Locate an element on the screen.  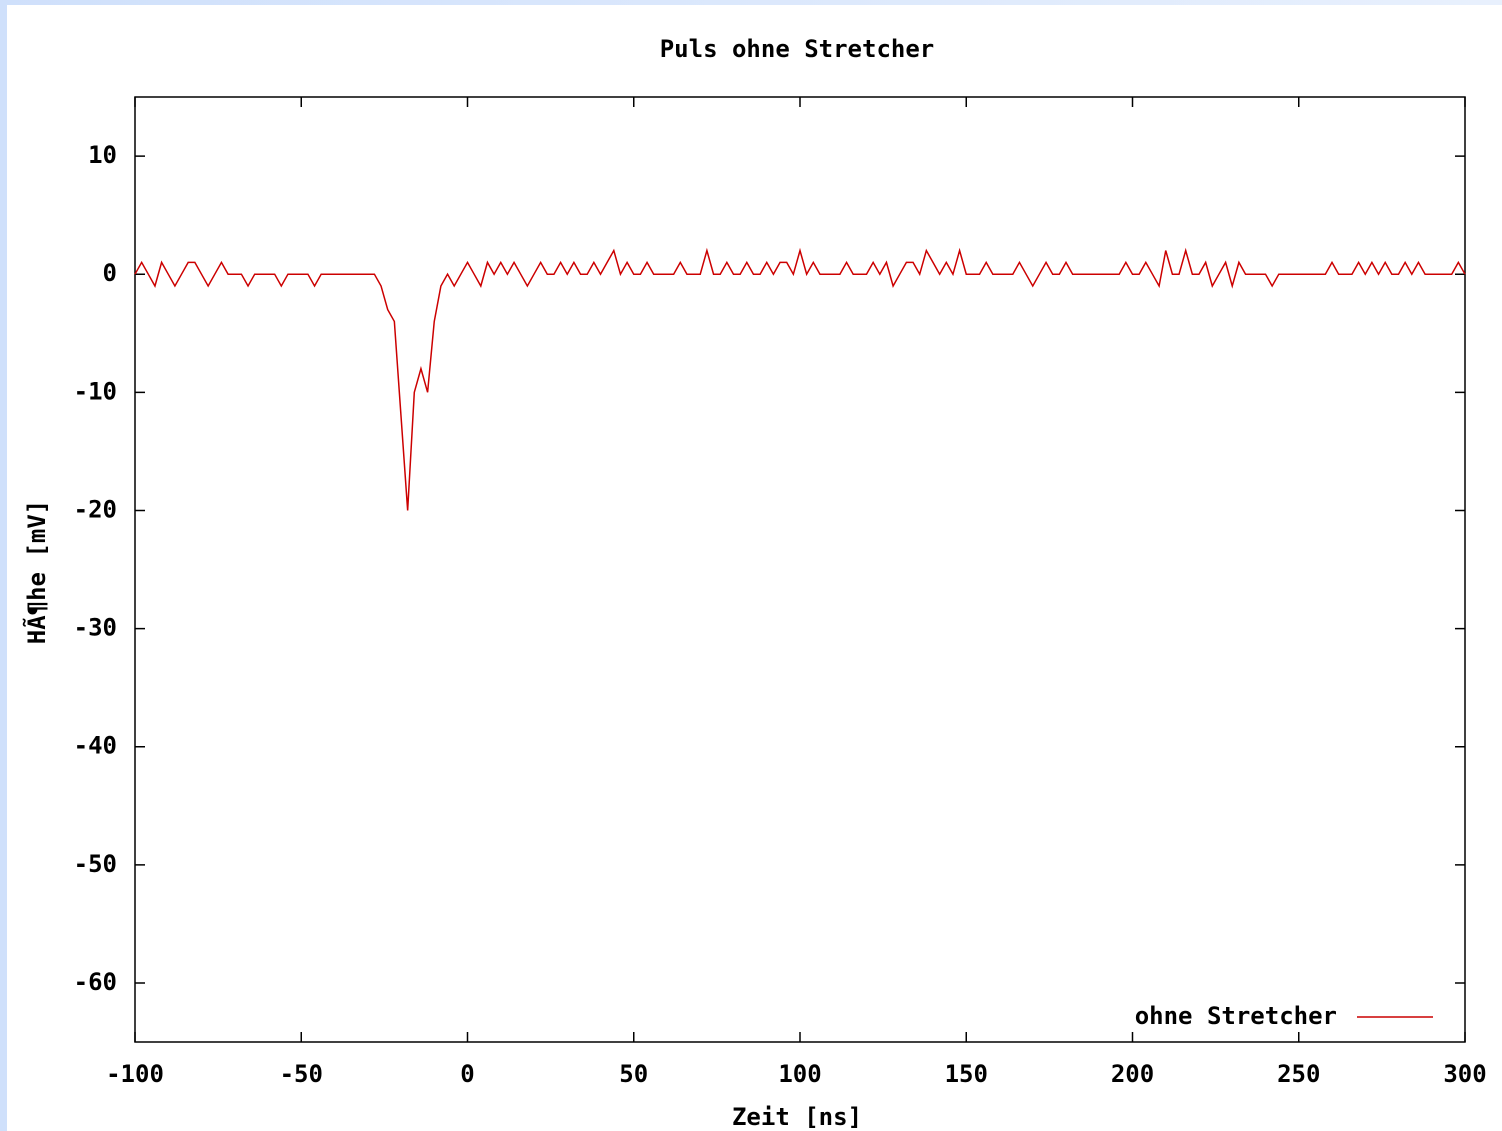
x-axis-label: Zeit [ns] is located at coordinates (797, 1117).